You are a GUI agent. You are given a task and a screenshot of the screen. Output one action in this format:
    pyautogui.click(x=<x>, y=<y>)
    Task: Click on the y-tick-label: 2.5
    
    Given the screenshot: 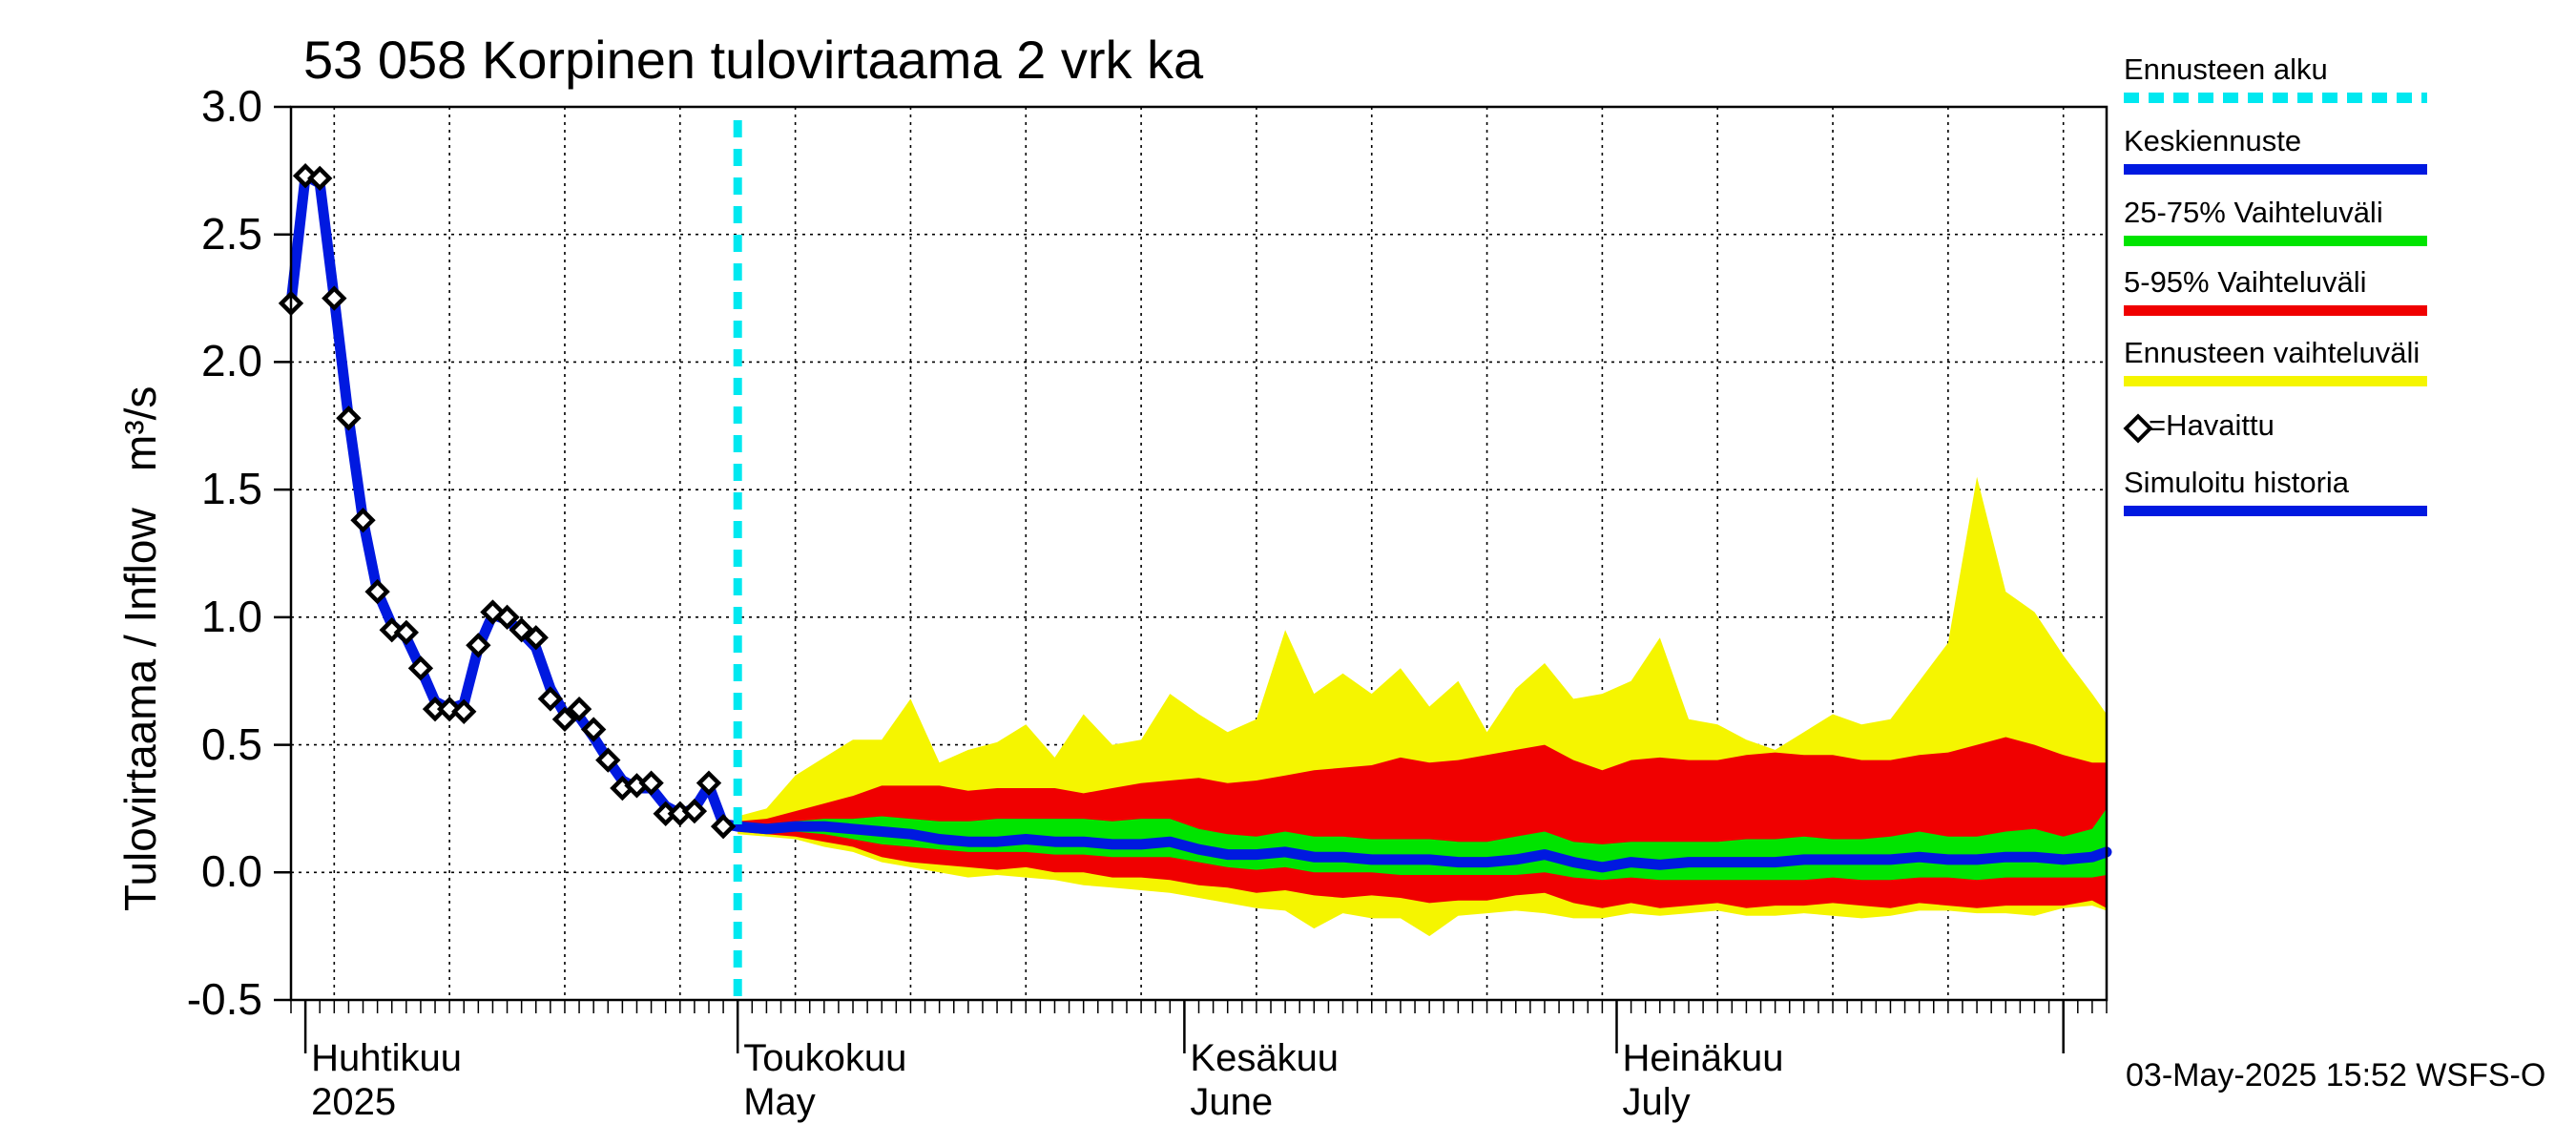 What is the action you would take?
    pyautogui.click(x=231, y=233)
    